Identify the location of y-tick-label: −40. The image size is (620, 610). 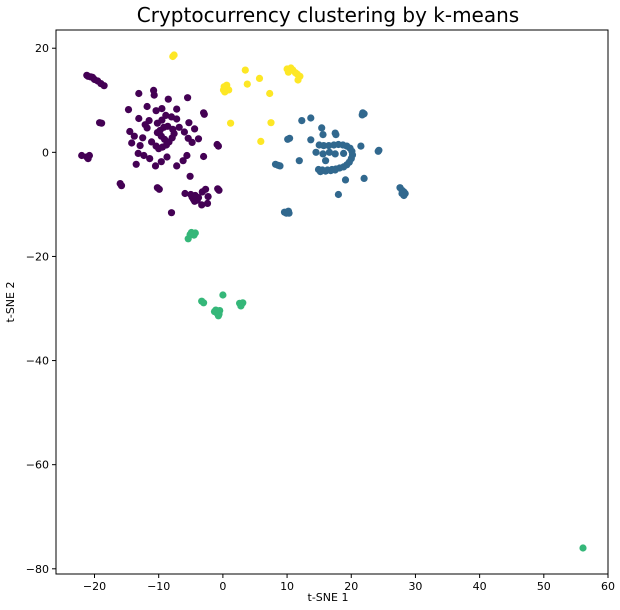
(37, 361).